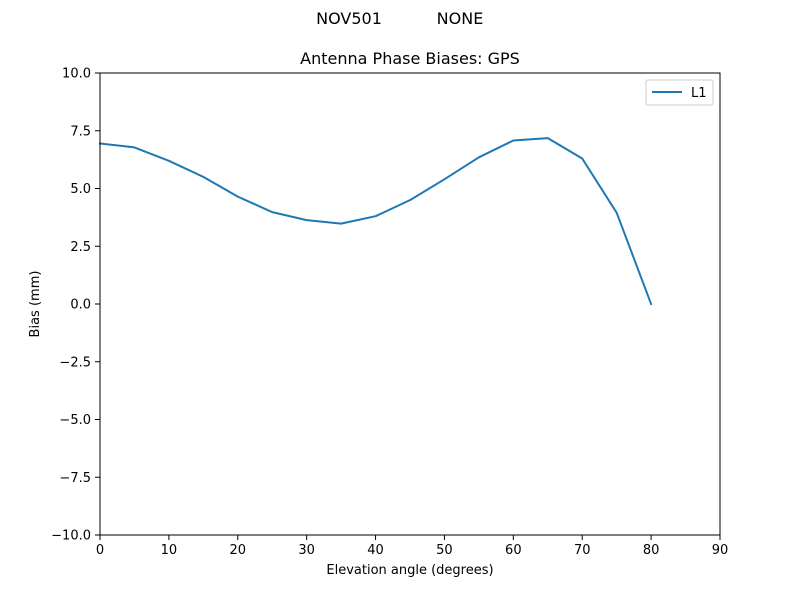 The height and width of the screenshot is (600, 800). I want to click on x-tick-label: 50, so click(444, 550).